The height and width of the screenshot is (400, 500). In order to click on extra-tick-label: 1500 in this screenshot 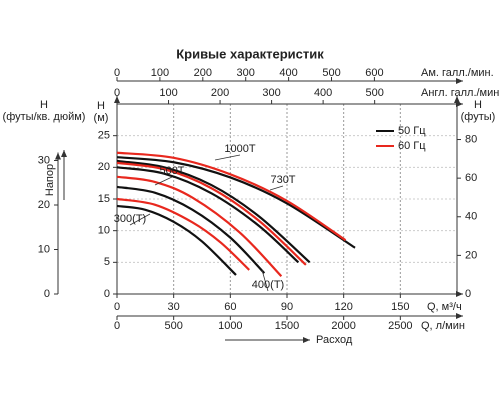, I will do `click(287, 326)`.